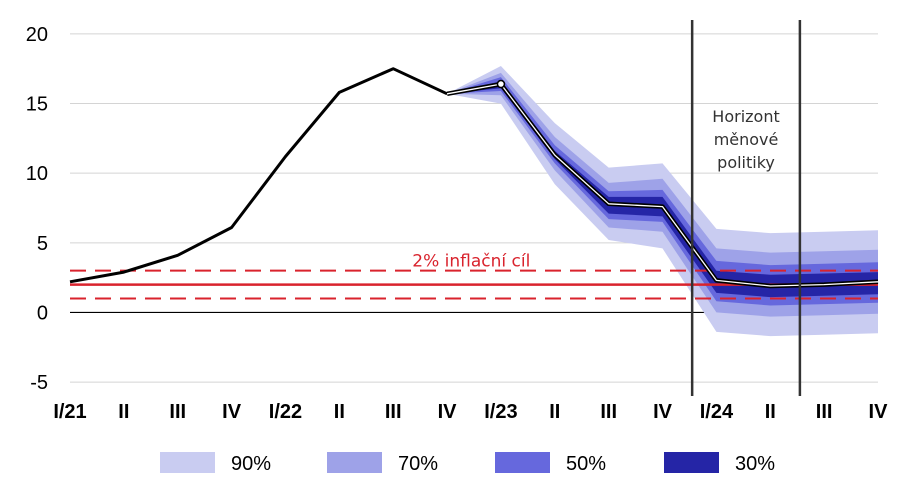  What do you see at coordinates (717, 412) in the screenshot?
I see `x-tick-label: I/24` at bounding box center [717, 412].